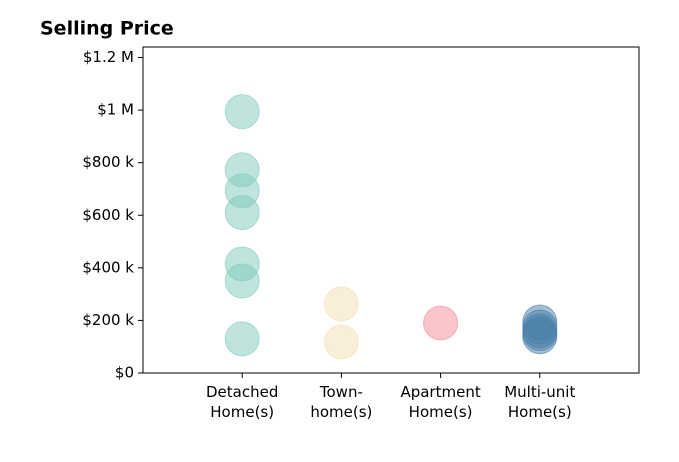  Describe the element at coordinates (341, 402) in the screenshot. I see `x-tick-label: Town- home(s)` at that location.